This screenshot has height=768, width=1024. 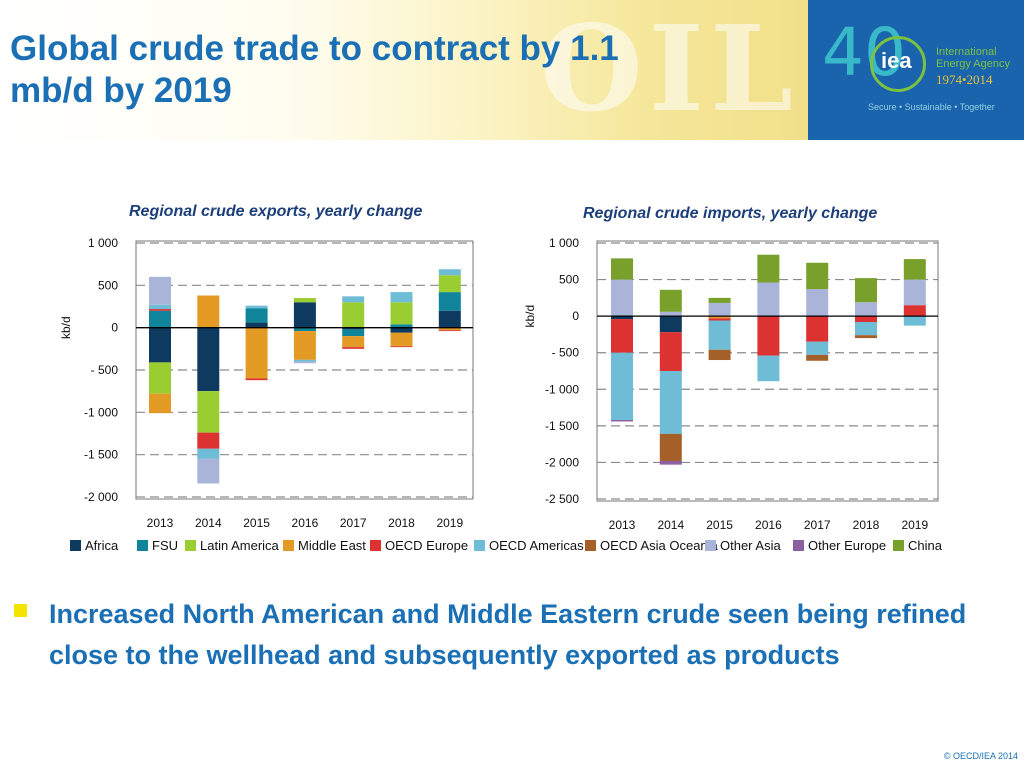 What do you see at coordinates (931, 107) in the screenshot?
I see `logo-tagline: Secure • Sustainable • Together` at bounding box center [931, 107].